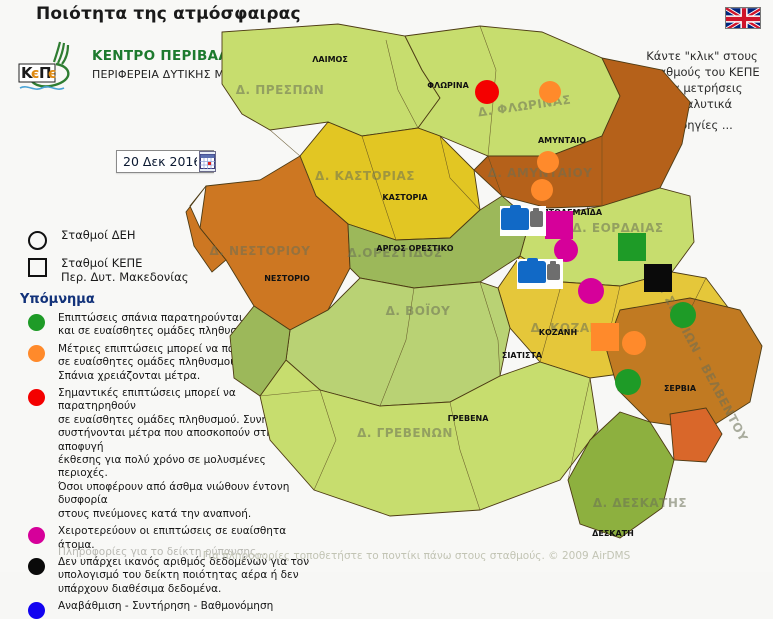  What do you see at coordinates (160, 161) in the screenshot?
I see `date-input` at bounding box center [160, 161].